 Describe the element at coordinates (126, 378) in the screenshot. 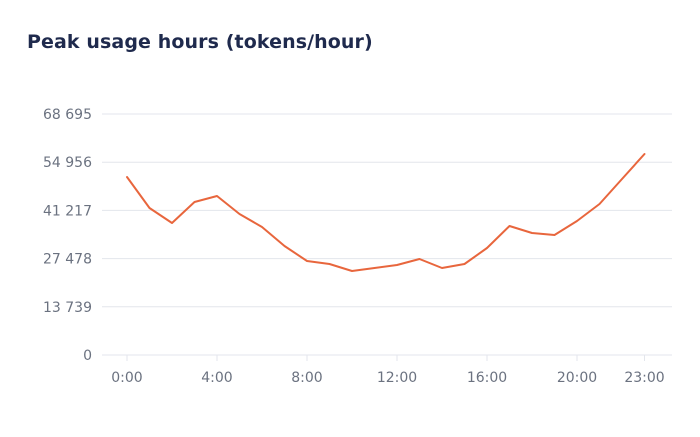

I see `x-tick-label: 0:00` at that location.